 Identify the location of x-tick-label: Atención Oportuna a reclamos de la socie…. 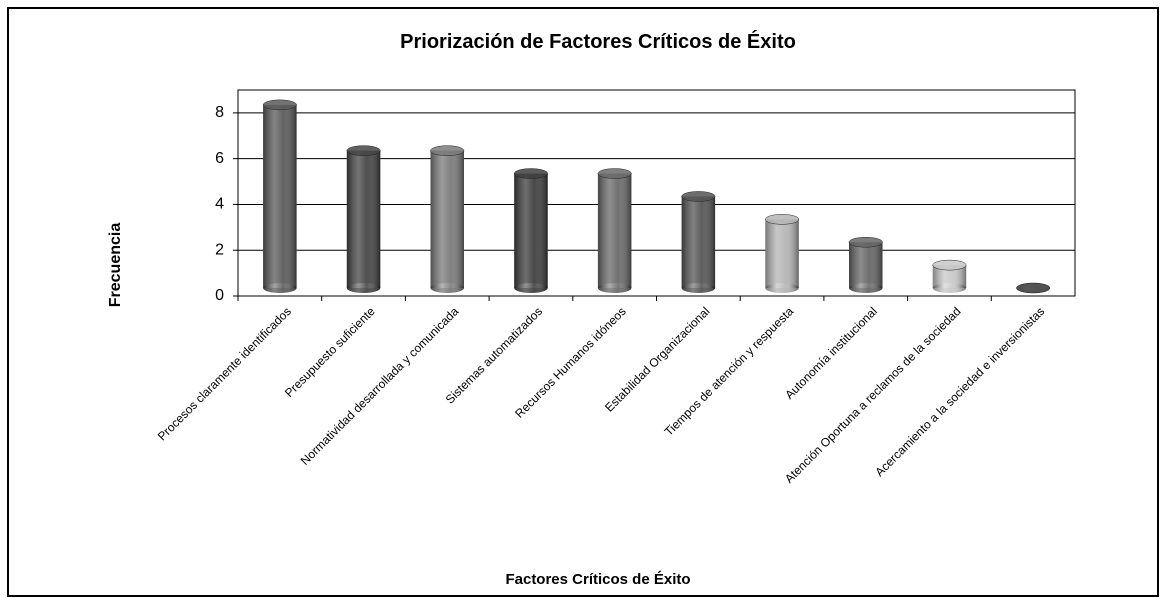
(873, 395).